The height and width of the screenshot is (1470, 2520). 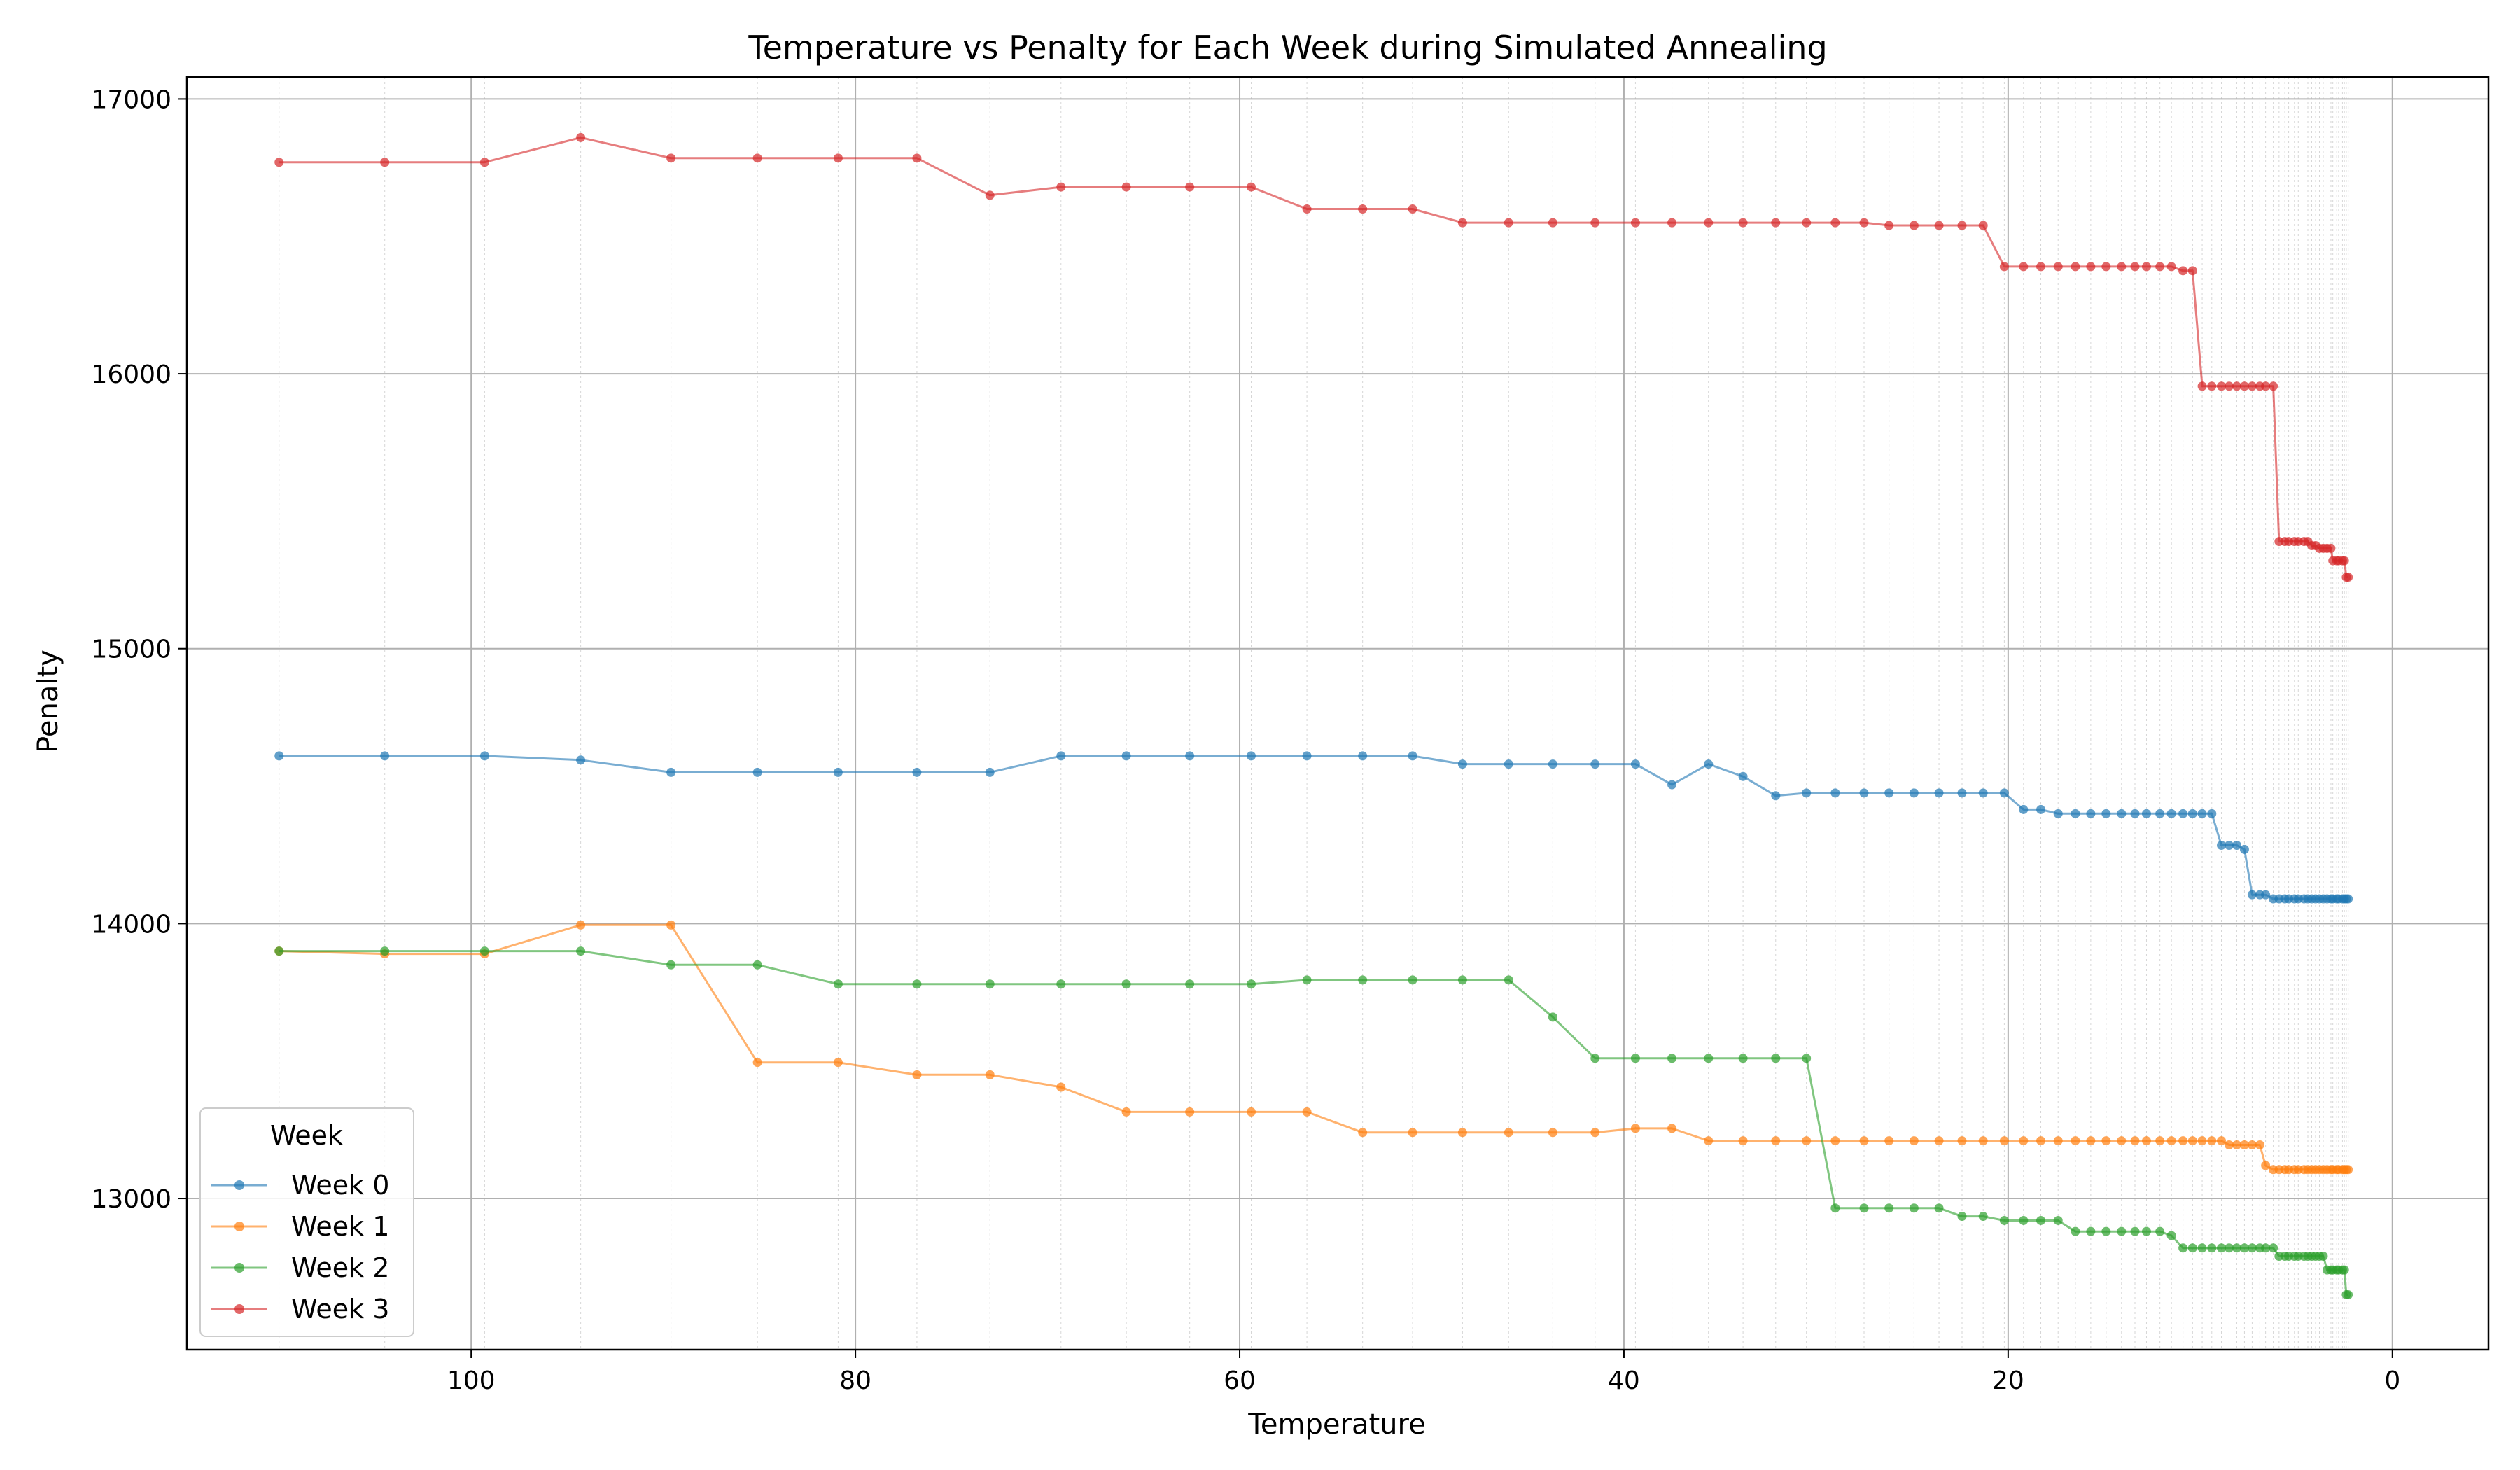 I want to click on y-axis-label: Penalty, so click(x=48, y=701).